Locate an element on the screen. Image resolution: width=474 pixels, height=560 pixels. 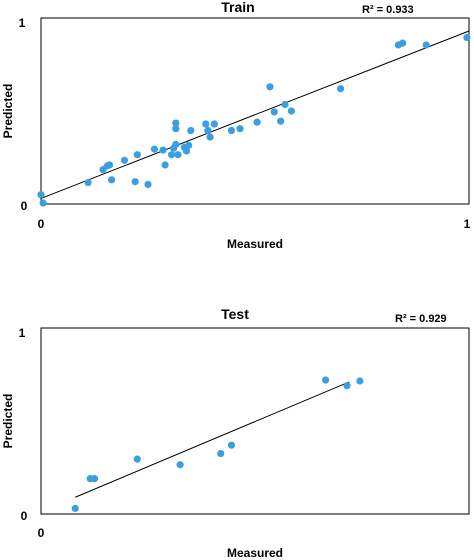
train-x-tick-left: 0 is located at coordinates (41, 224).